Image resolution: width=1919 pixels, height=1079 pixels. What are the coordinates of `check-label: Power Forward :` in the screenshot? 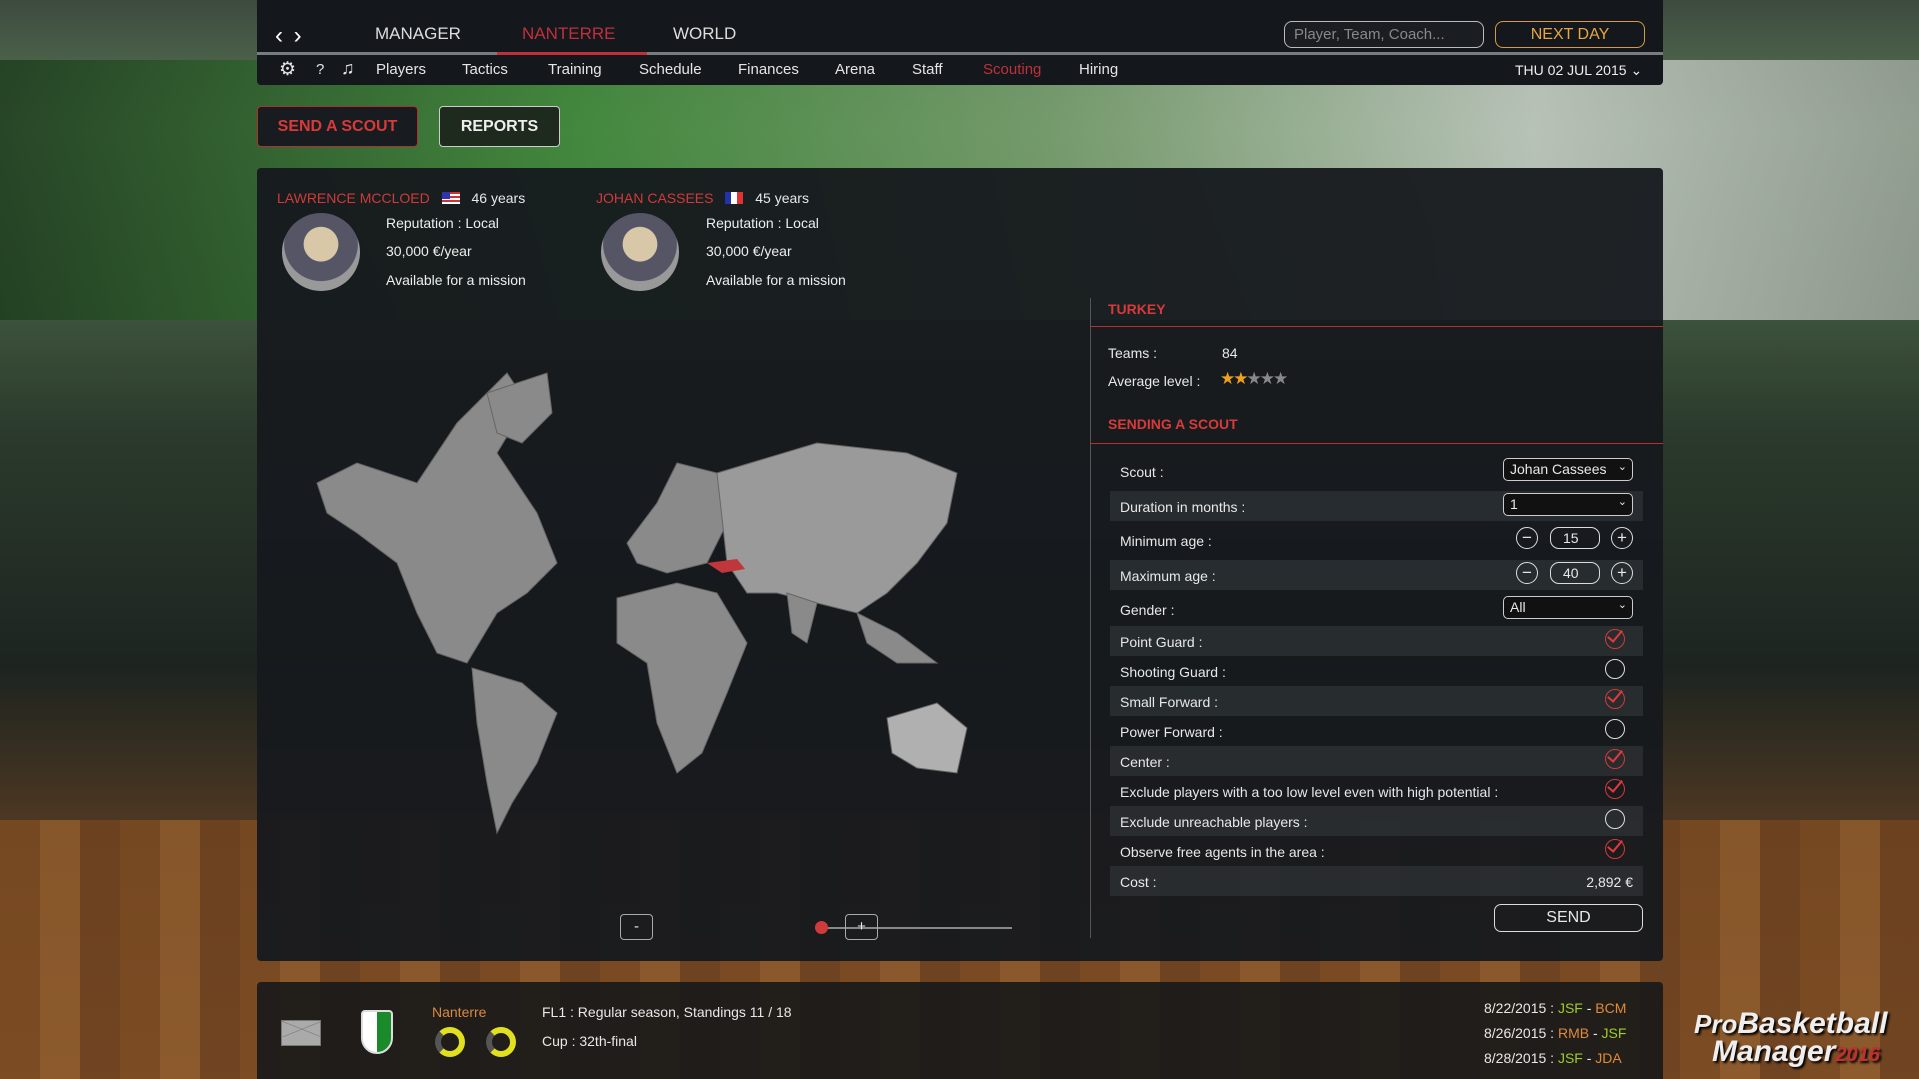 It's located at (1171, 732).